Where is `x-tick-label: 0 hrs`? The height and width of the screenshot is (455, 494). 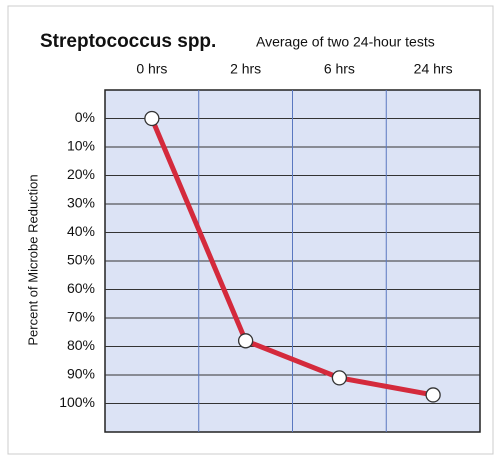 x-tick-label: 0 hrs is located at coordinates (151, 69).